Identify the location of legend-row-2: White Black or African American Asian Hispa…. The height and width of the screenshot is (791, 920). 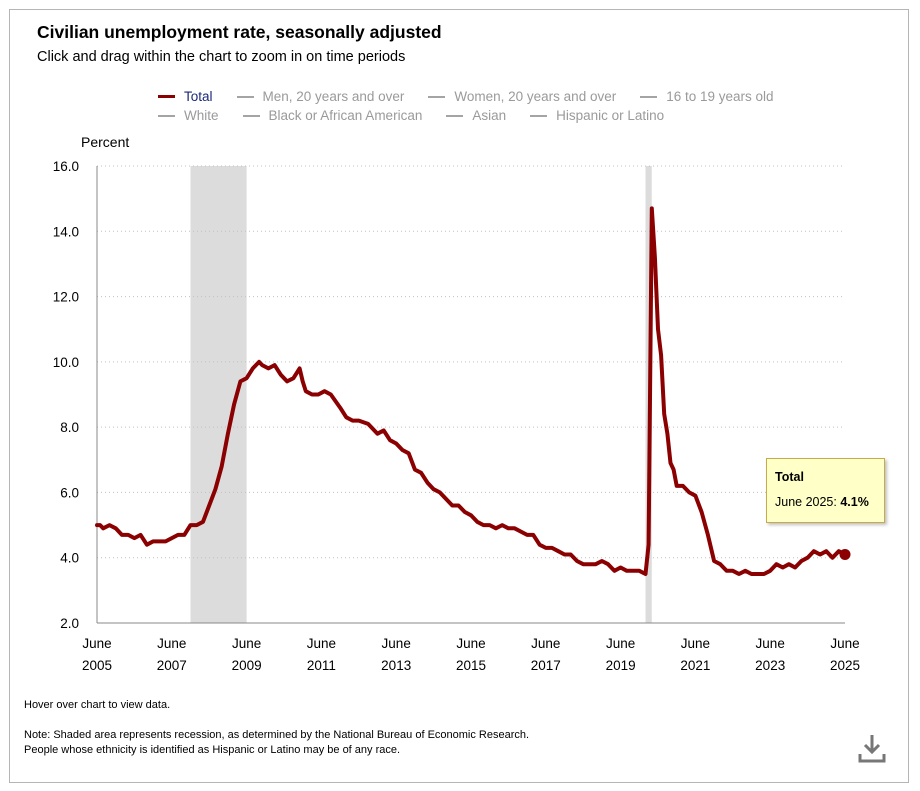
(423, 115).